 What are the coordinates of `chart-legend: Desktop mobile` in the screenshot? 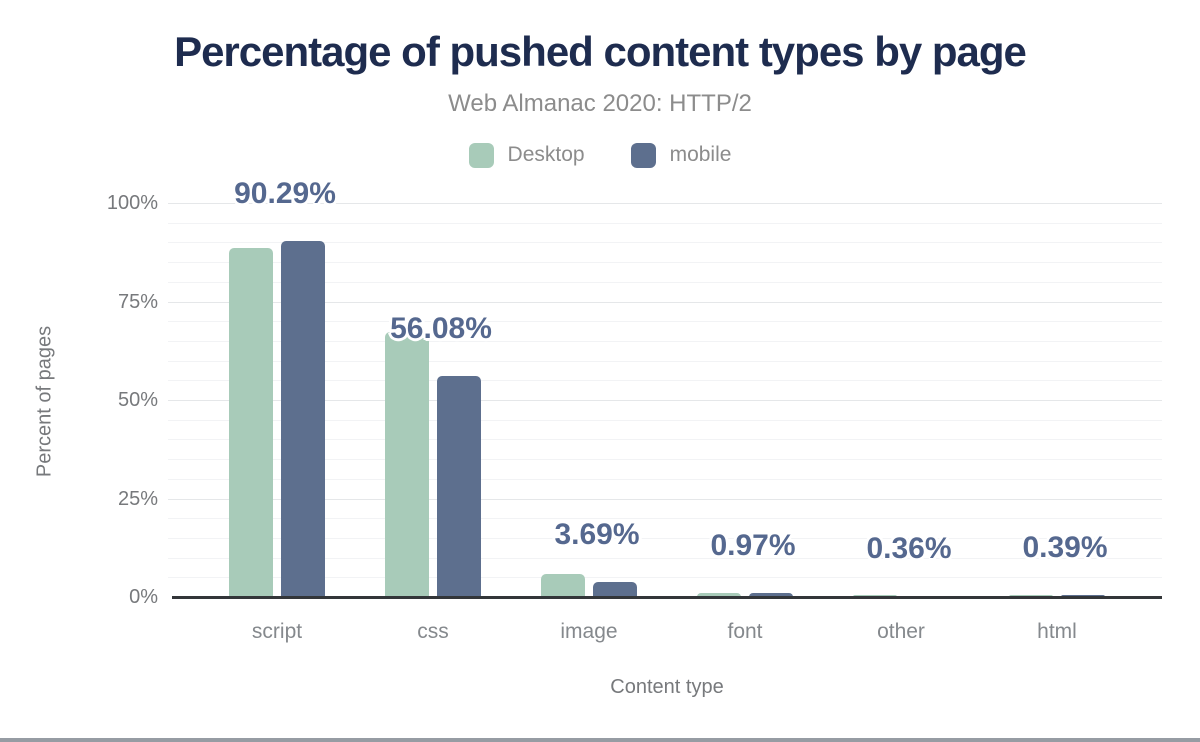 It's located at (600, 155).